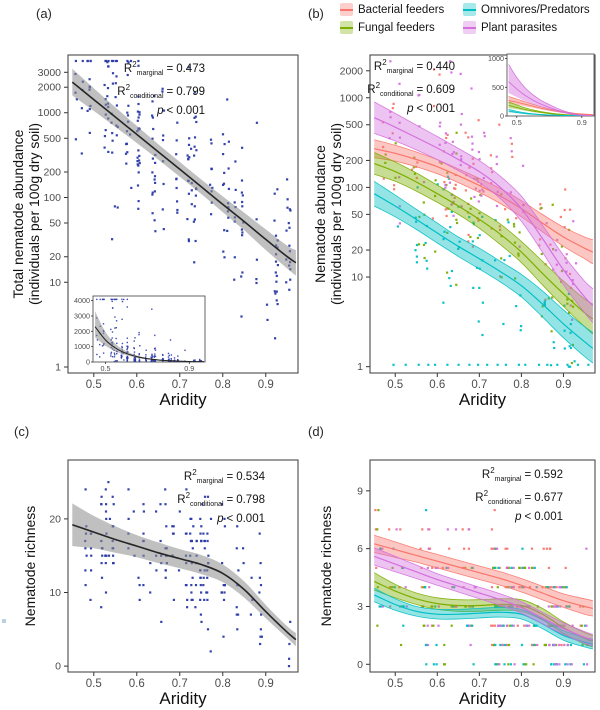 The image size is (600, 710). I want to click on legend-key-omnivores-predators, so click(469, 9).